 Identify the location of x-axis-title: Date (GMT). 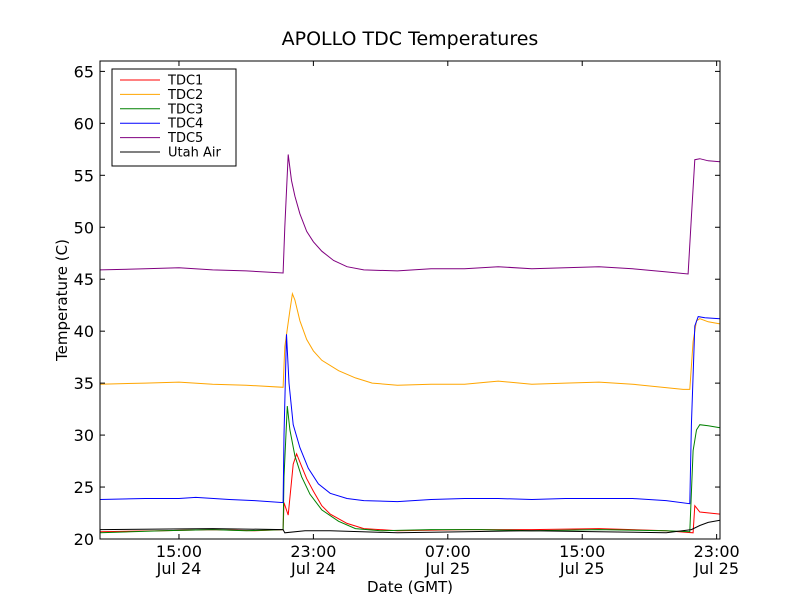
(410, 587).